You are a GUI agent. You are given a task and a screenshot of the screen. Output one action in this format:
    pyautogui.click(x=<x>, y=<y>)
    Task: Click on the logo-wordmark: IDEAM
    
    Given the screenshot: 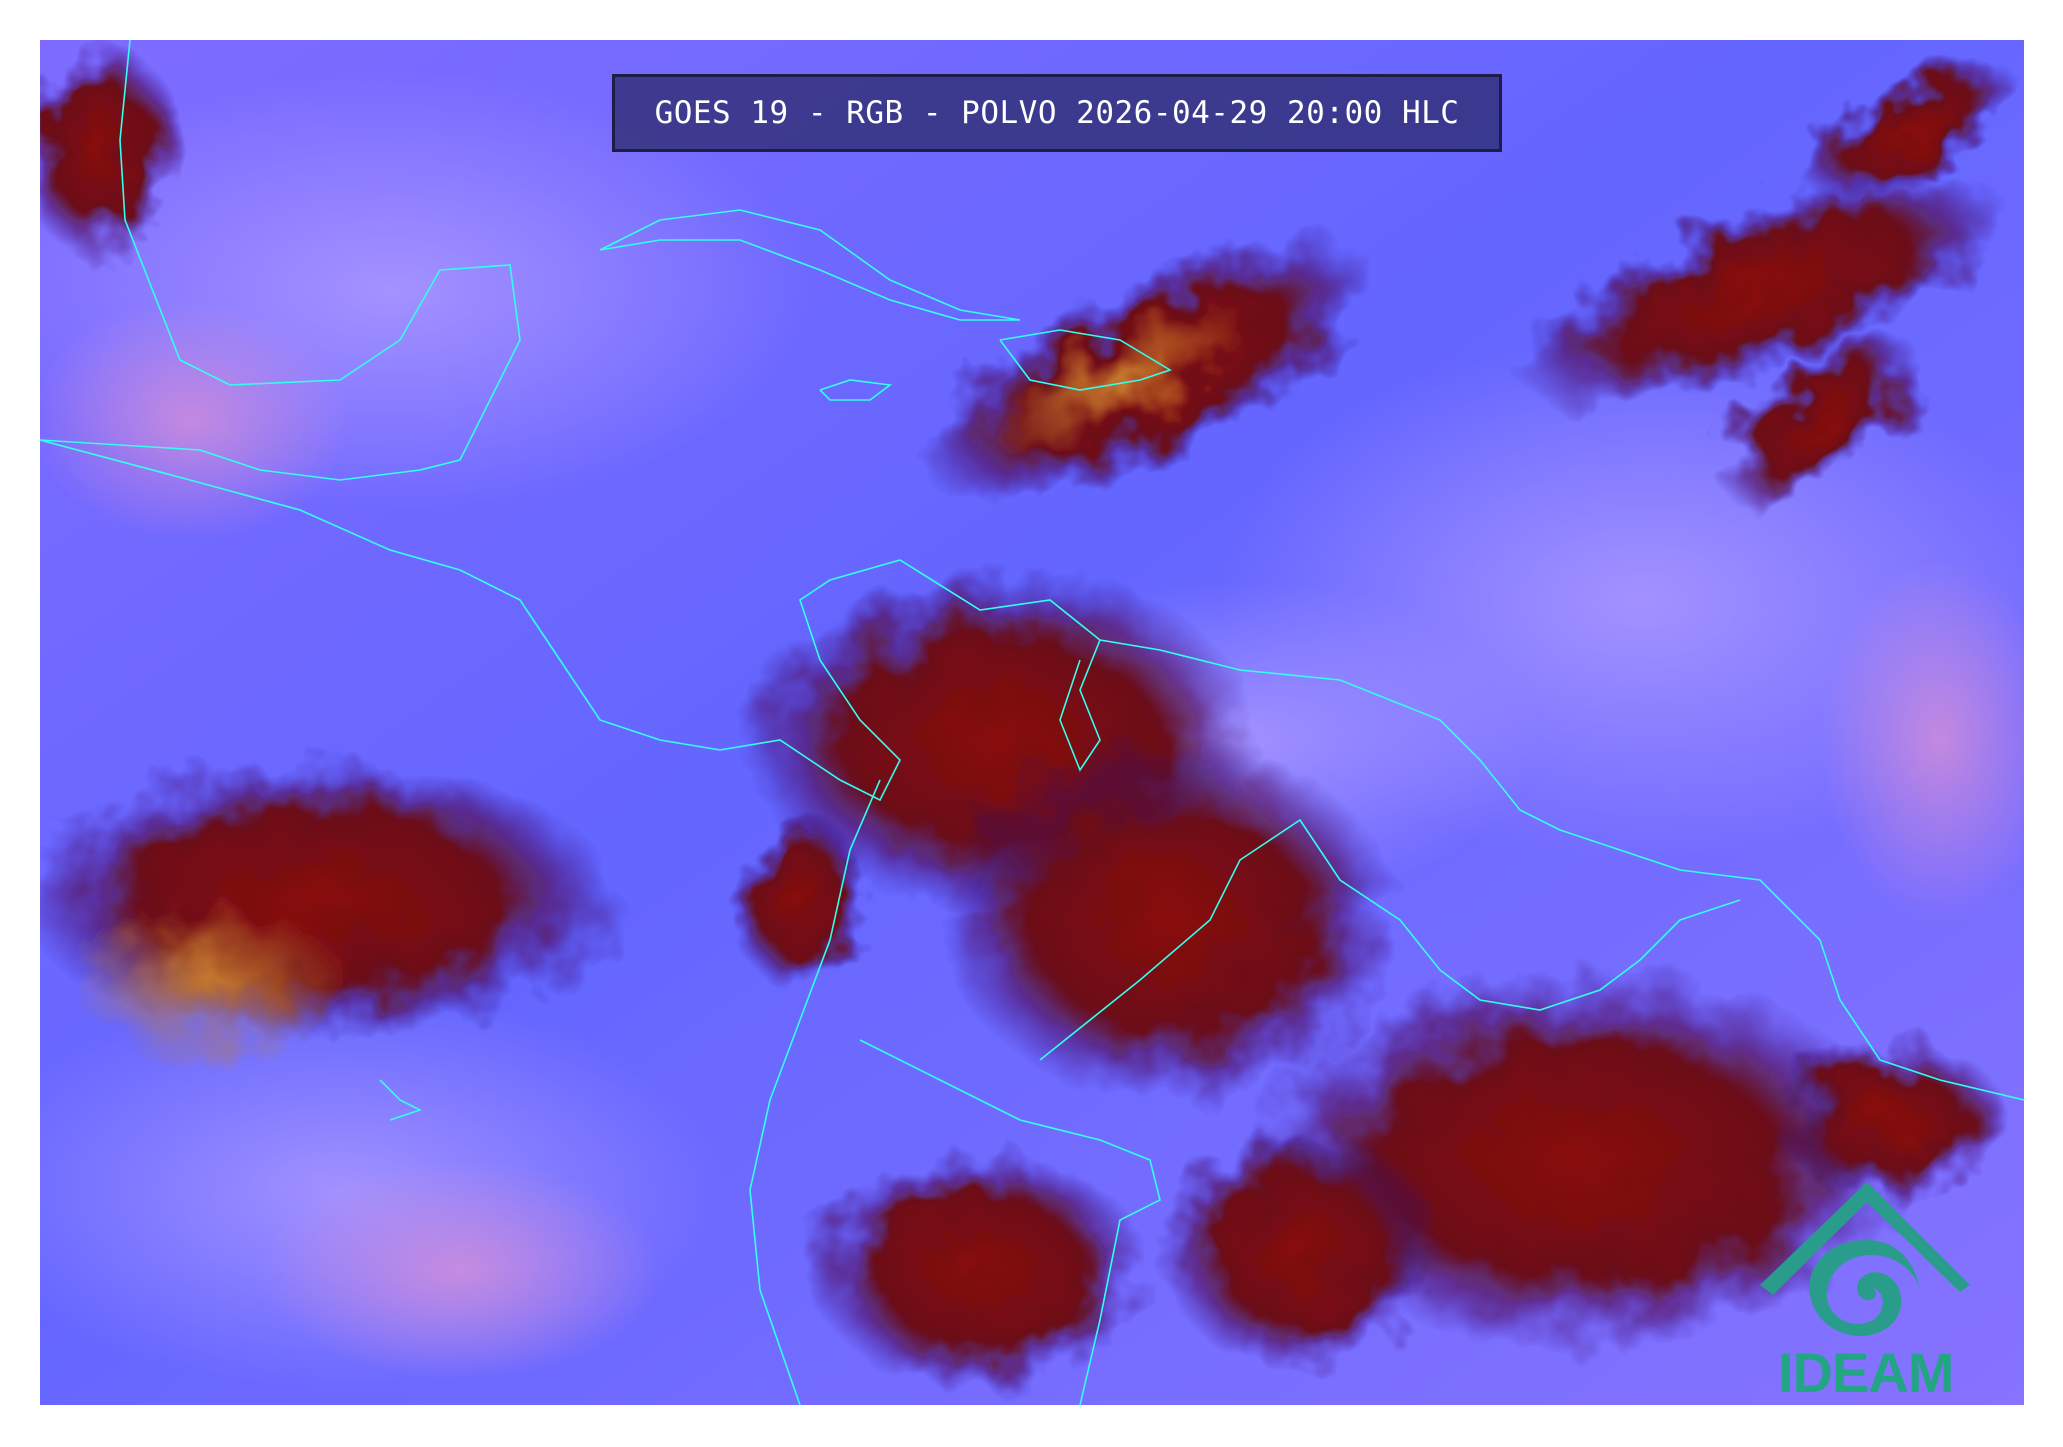 What is the action you would take?
    pyautogui.click(x=1866, y=1372)
    